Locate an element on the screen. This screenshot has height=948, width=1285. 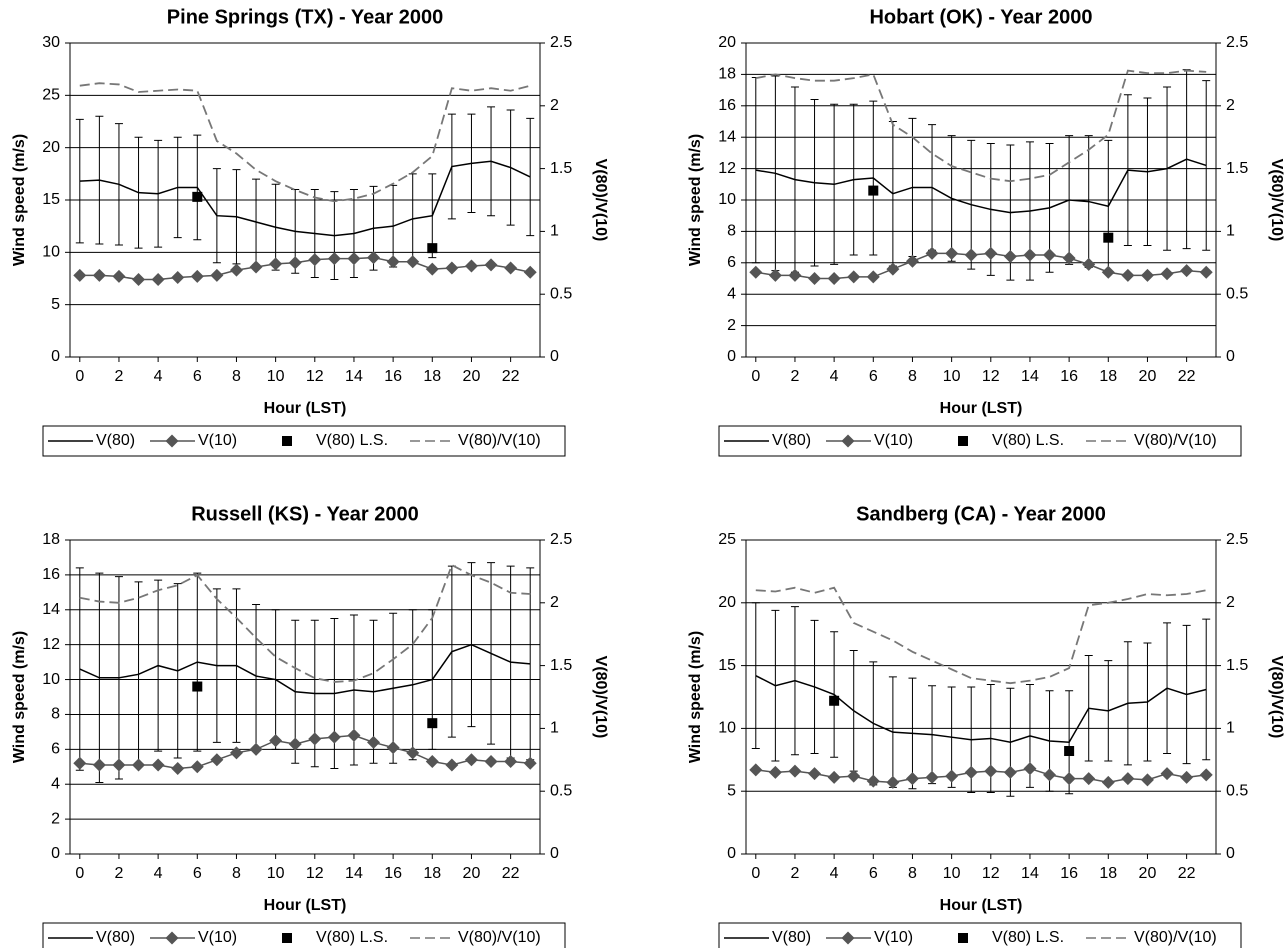
y-tick-label: 12 is located at coordinates (51, 644).